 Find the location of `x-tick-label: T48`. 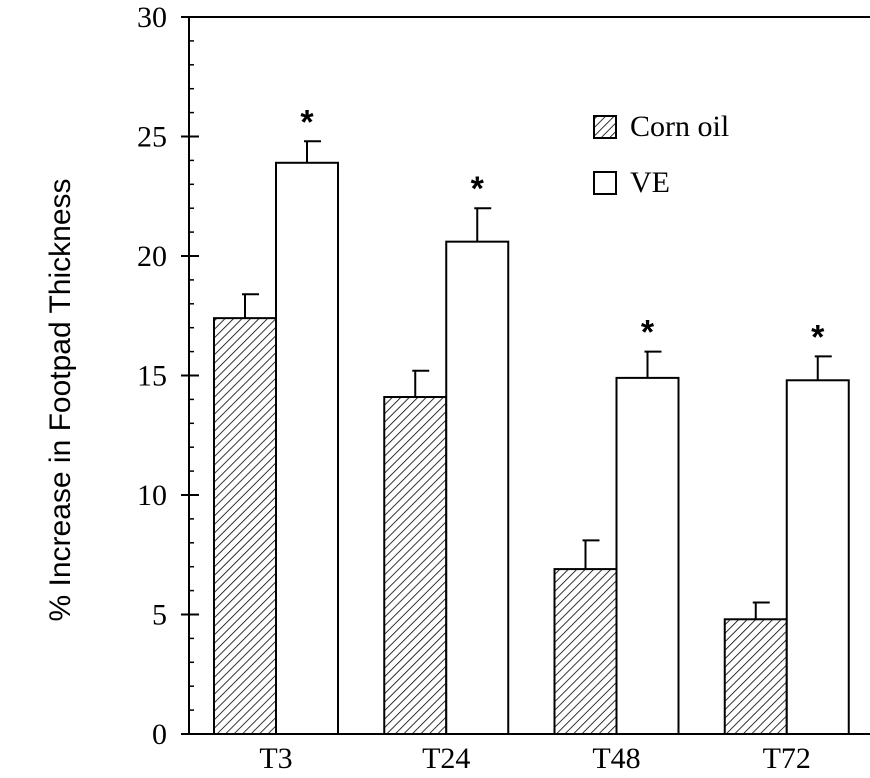

x-tick-label: T48 is located at coordinates (616, 758).